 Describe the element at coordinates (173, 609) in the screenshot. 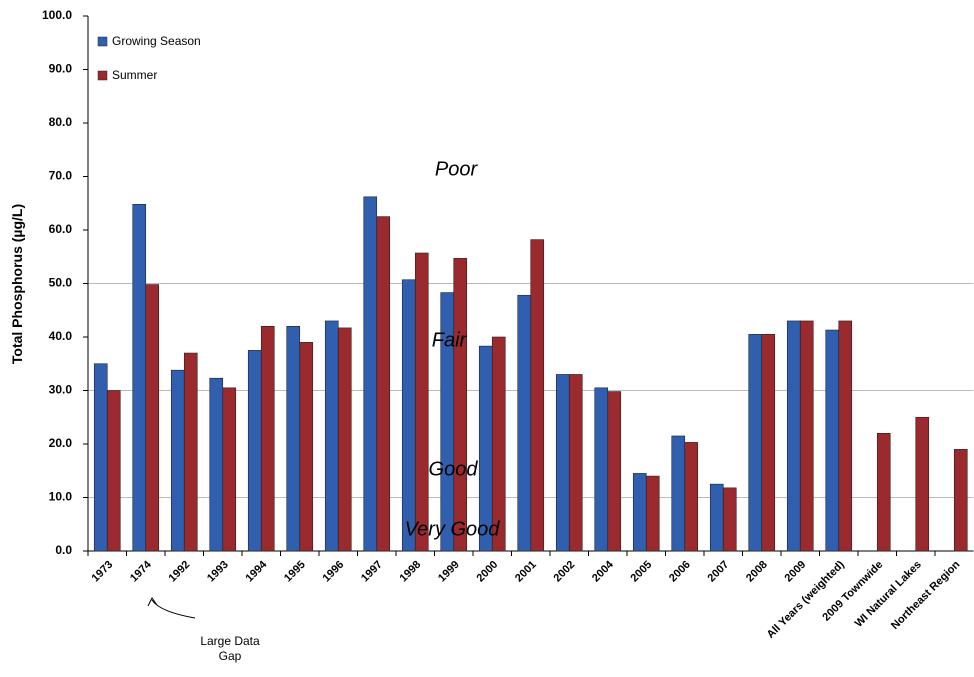

I see `gap-arrow` at that location.